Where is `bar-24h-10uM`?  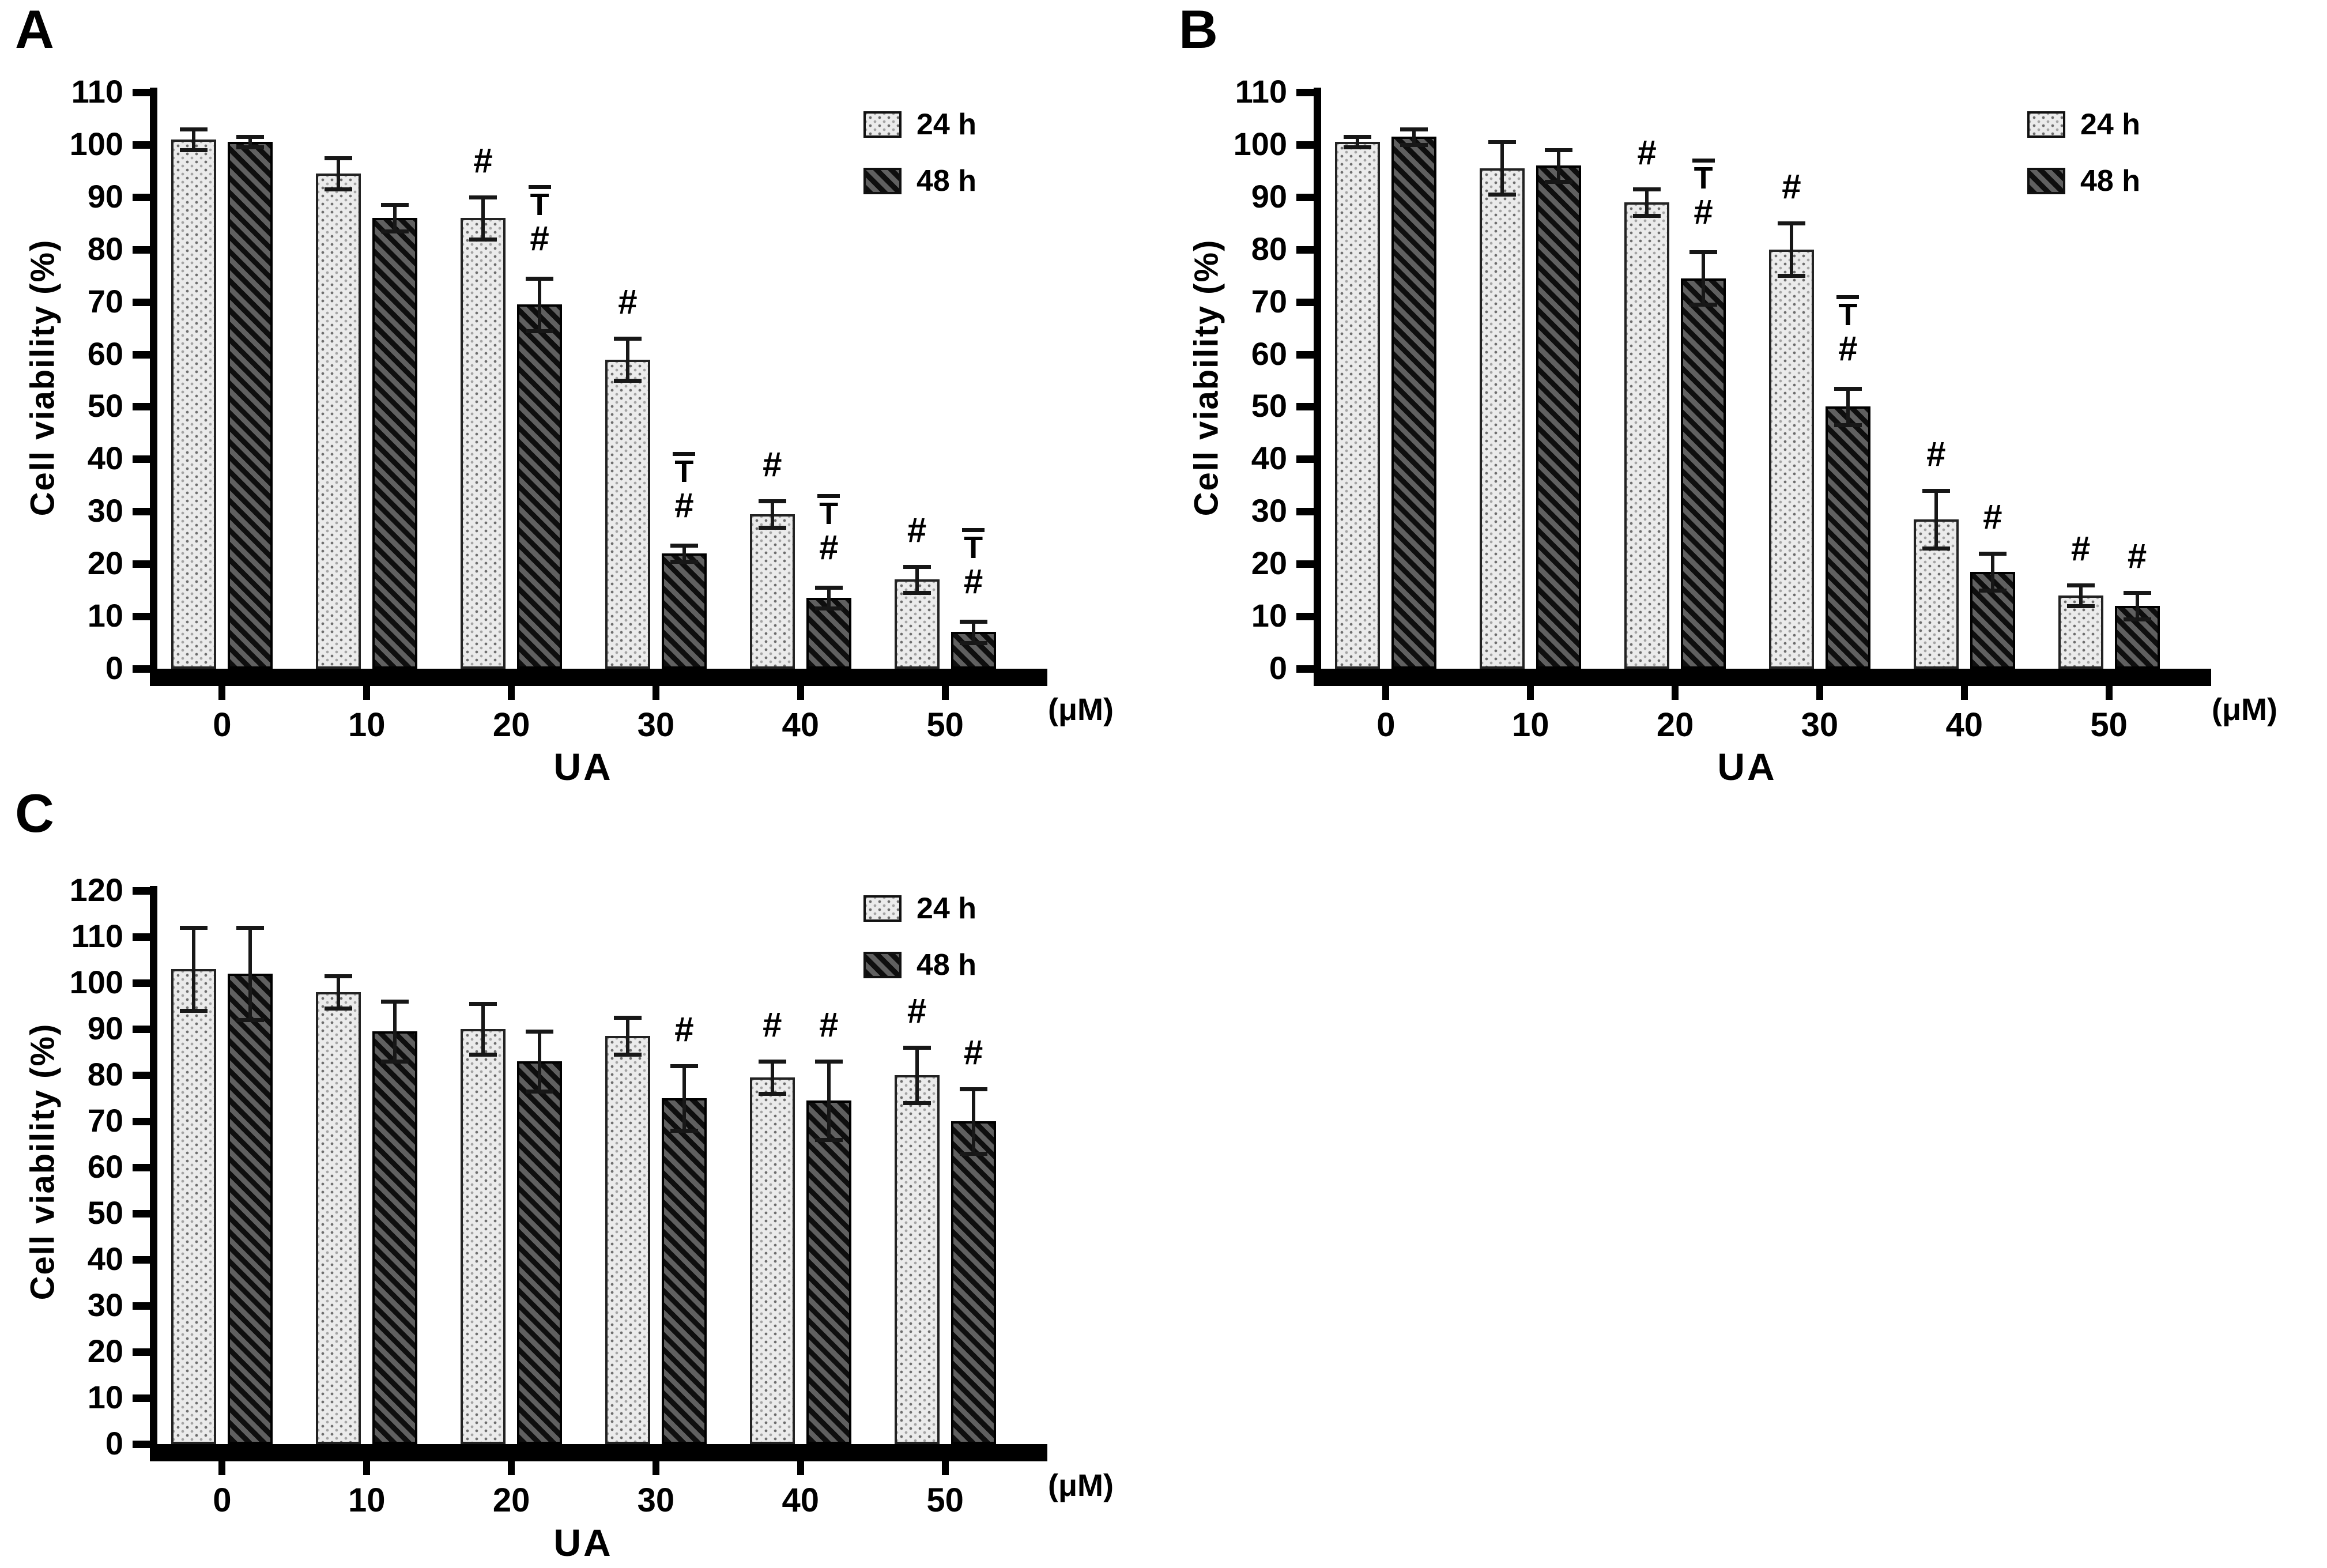
bar-24h-10uM is located at coordinates (338, 421).